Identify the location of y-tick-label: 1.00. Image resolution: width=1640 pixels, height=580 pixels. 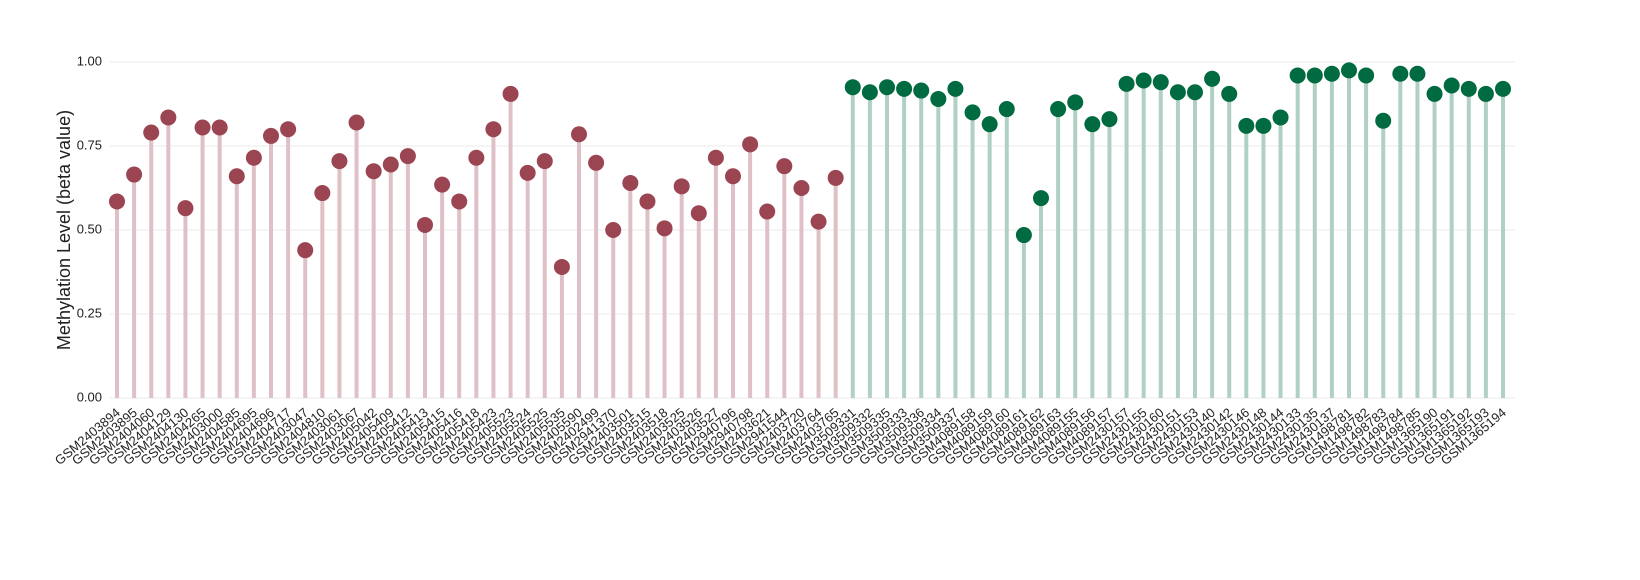
(89, 60).